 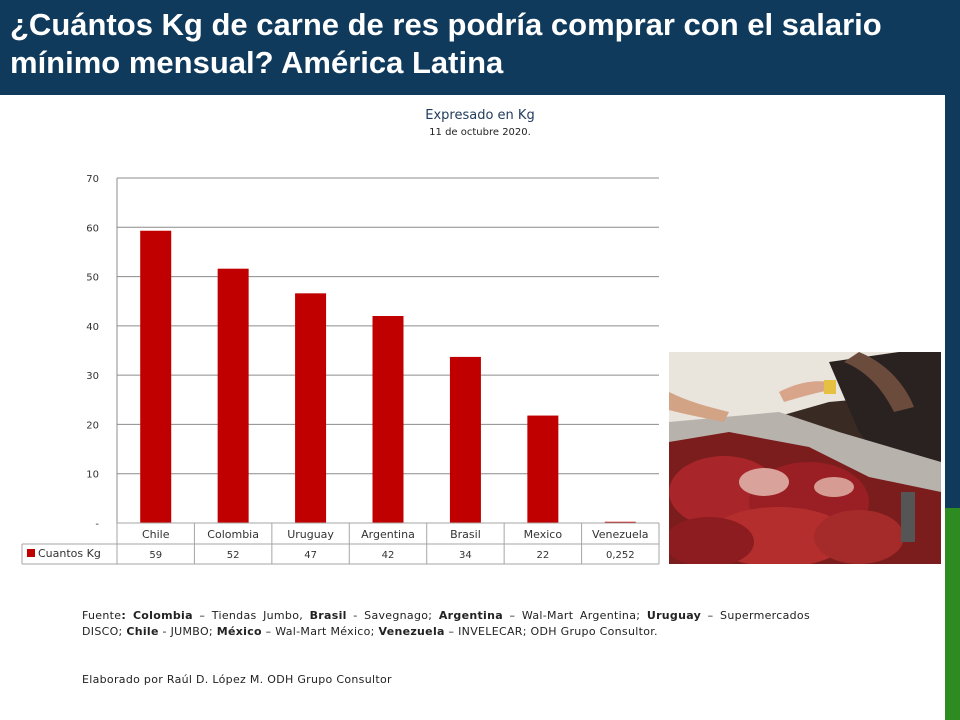 What do you see at coordinates (102, 615) in the screenshot?
I see `source-segment: Fuente` at bounding box center [102, 615].